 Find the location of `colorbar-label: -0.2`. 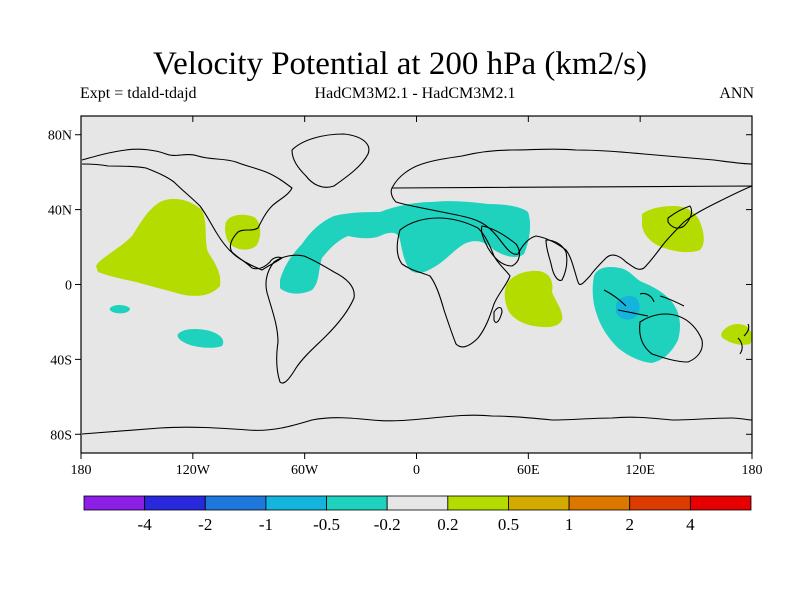

colorbar-label: -0.2 is located at coordinates (387, 524).